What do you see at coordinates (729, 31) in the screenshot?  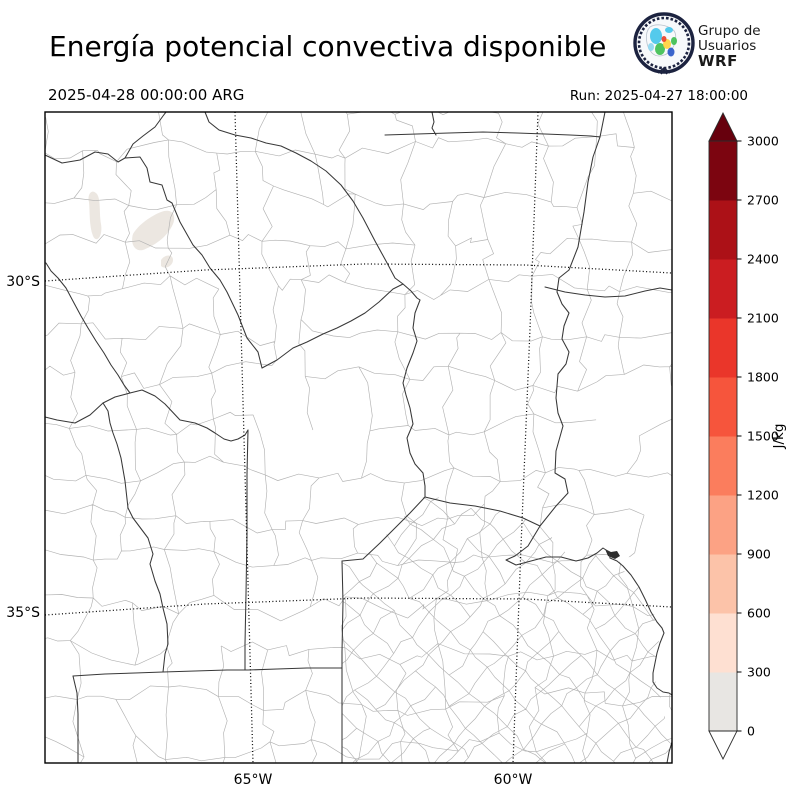 I see `logo-line1: Grupo de` at bounding box center [729, 31].